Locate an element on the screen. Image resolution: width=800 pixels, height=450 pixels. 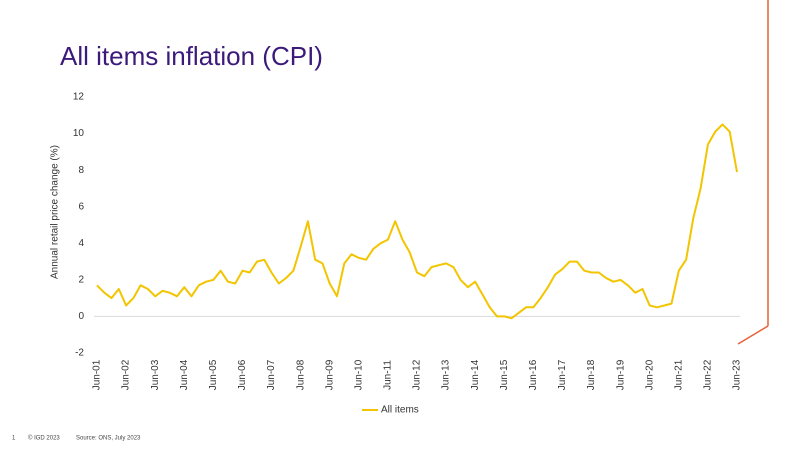
x-tick-label: Jun-04 is located at coordinates (184, 374).